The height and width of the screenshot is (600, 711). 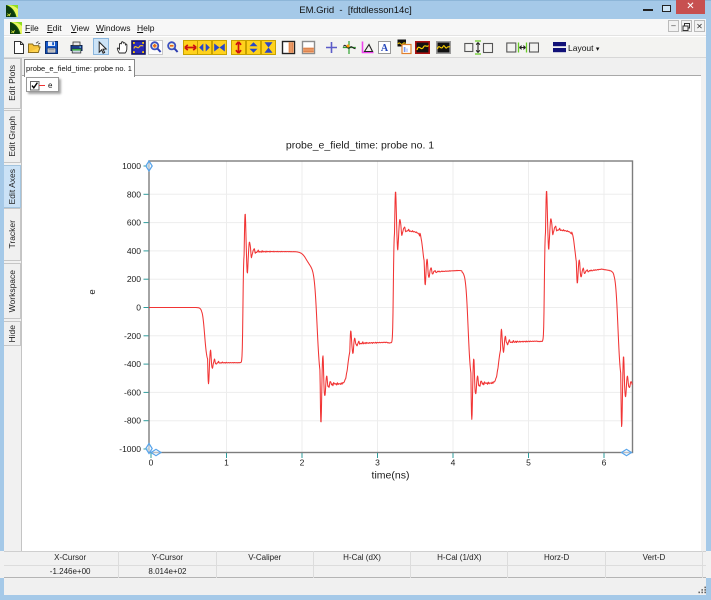 I want to click on svg-text: 200, so click(x=134, y=279).